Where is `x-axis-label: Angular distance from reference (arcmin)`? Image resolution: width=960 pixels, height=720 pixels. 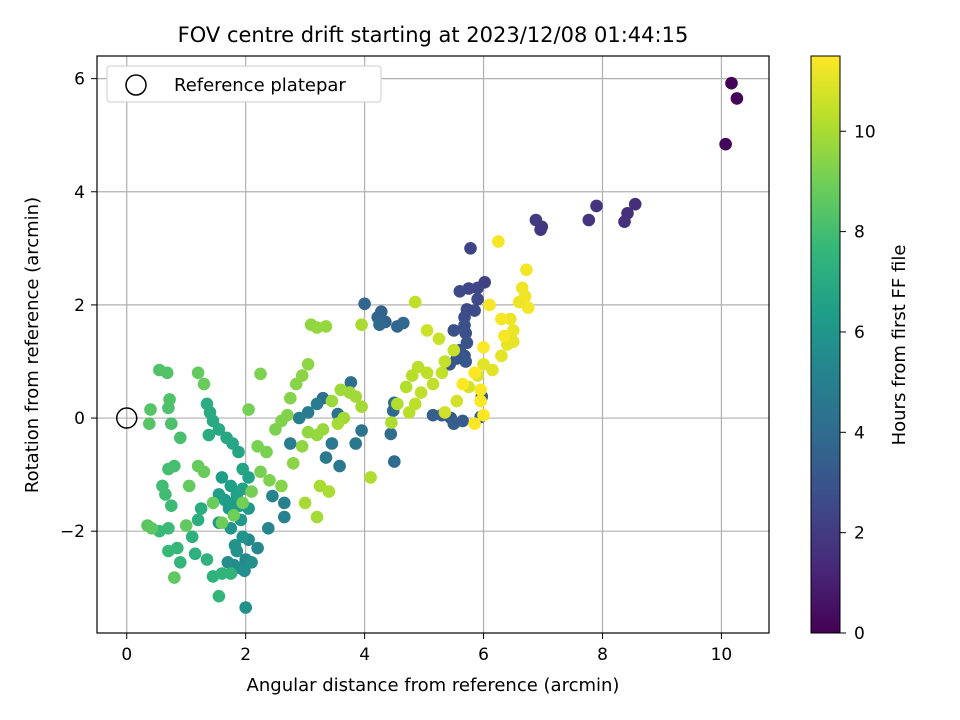 x-axis-label: Angular distance from reference (arcmin) is located at coordinates (433, 685).